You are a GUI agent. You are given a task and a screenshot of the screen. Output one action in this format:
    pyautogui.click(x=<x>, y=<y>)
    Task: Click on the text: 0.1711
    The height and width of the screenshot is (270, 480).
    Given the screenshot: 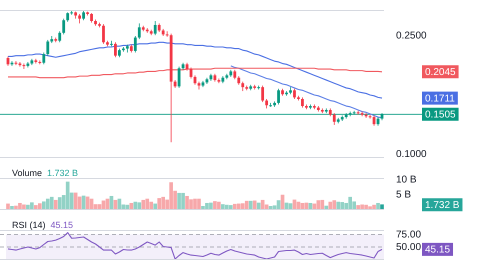 What is the action you would take?
    pyautogui.click(x=440, y=98)
    